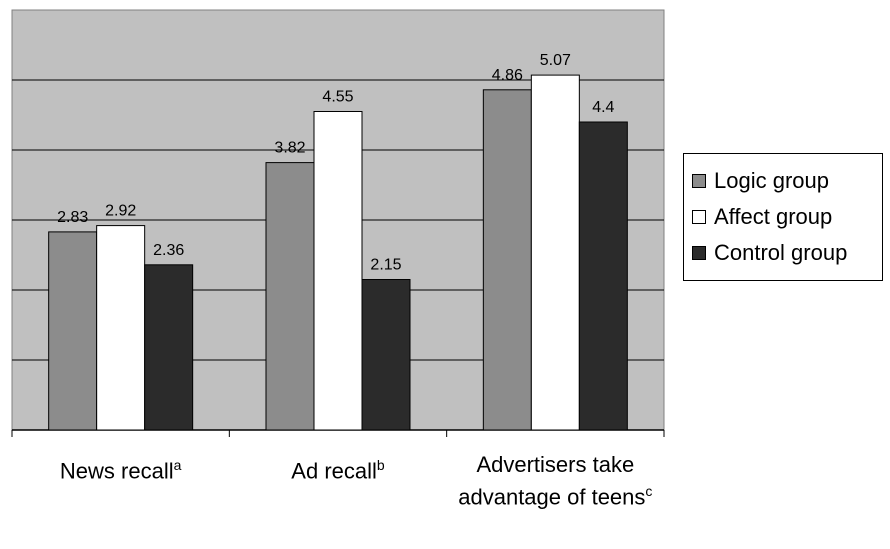  I want to click on legend-label: Control group, so click(781, 252).